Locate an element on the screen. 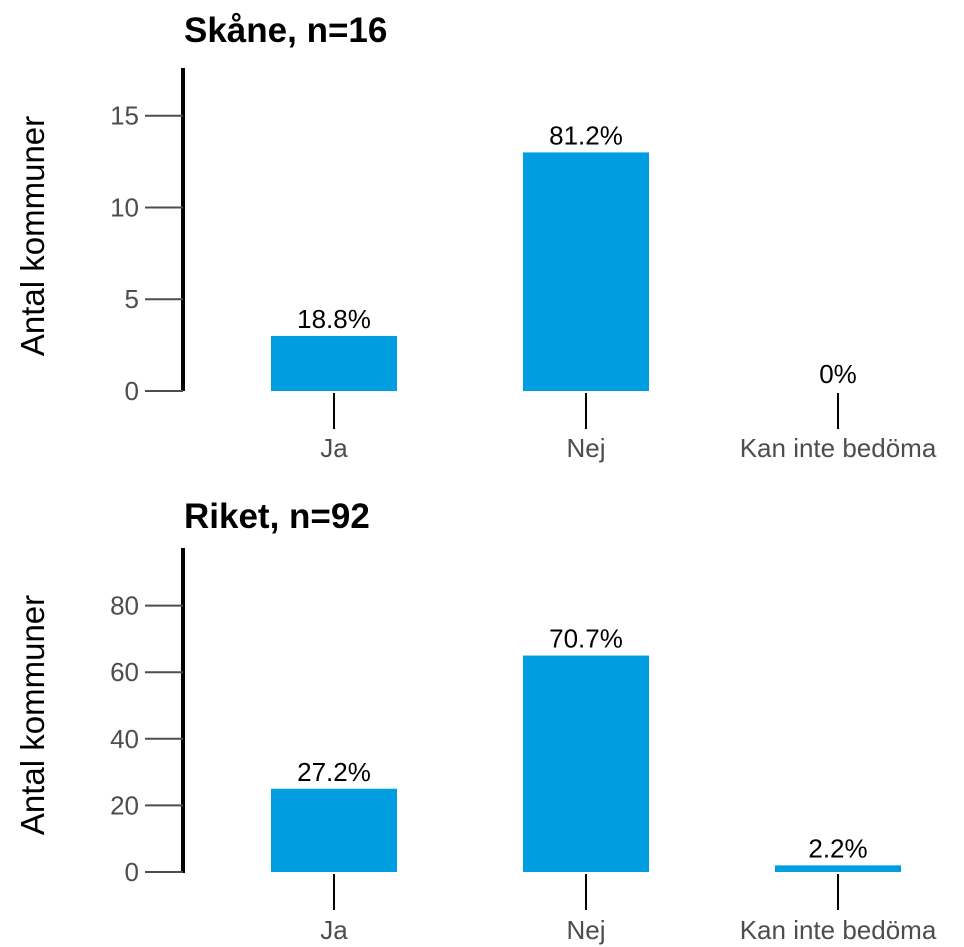 The image size is (964, 947). y-axis-title-skane: Antal kommuner is located at coordinates (32, 236).